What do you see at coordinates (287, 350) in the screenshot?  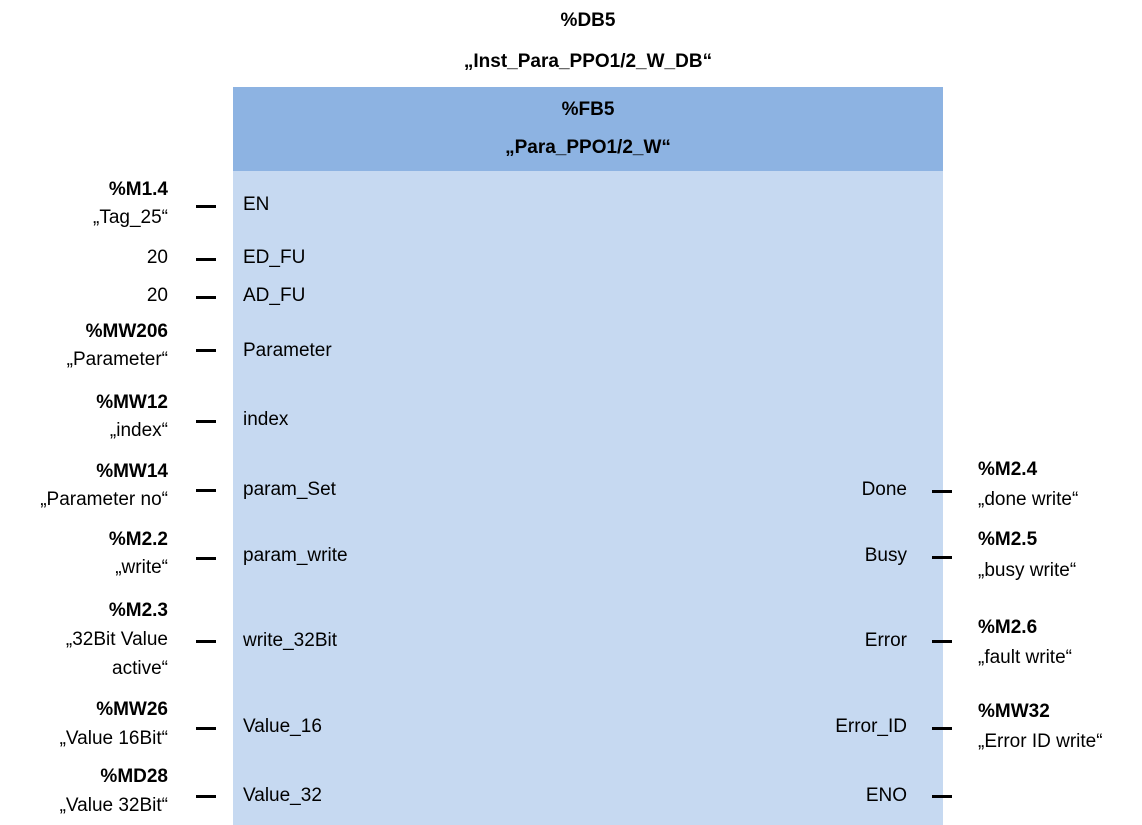 I see `input-pin-parameter: Parameter` at bounding box center [287, 350].